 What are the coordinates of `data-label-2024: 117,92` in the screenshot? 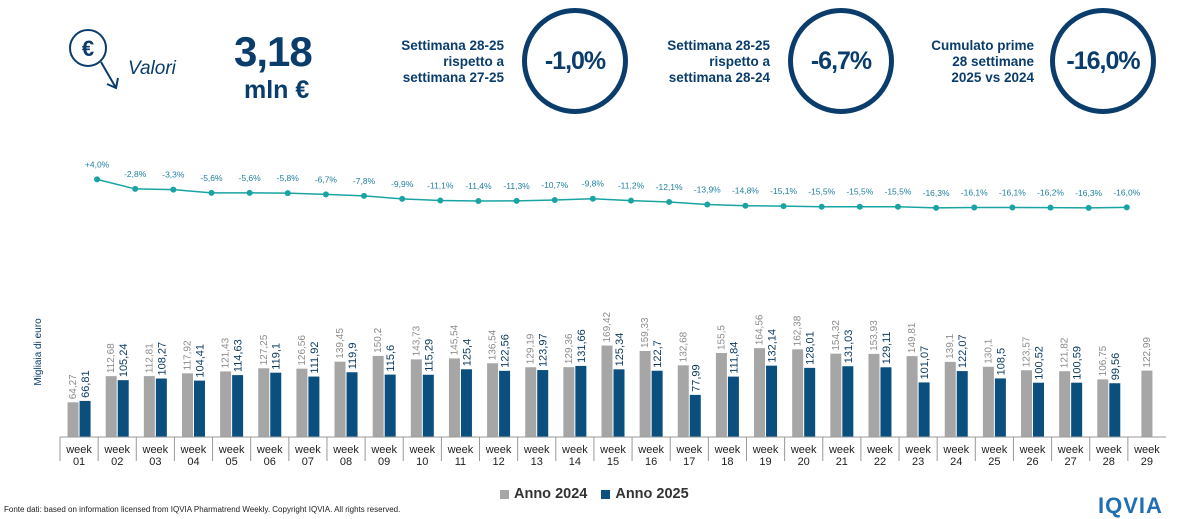 It's located at (187, 355).